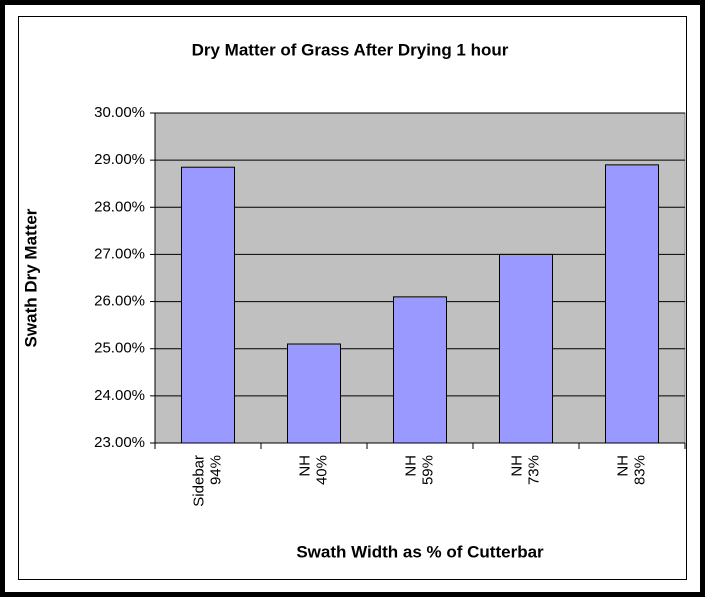  I want to click on x-axis-label: Swath Width as % of Cutterbar, so click(420, 551).